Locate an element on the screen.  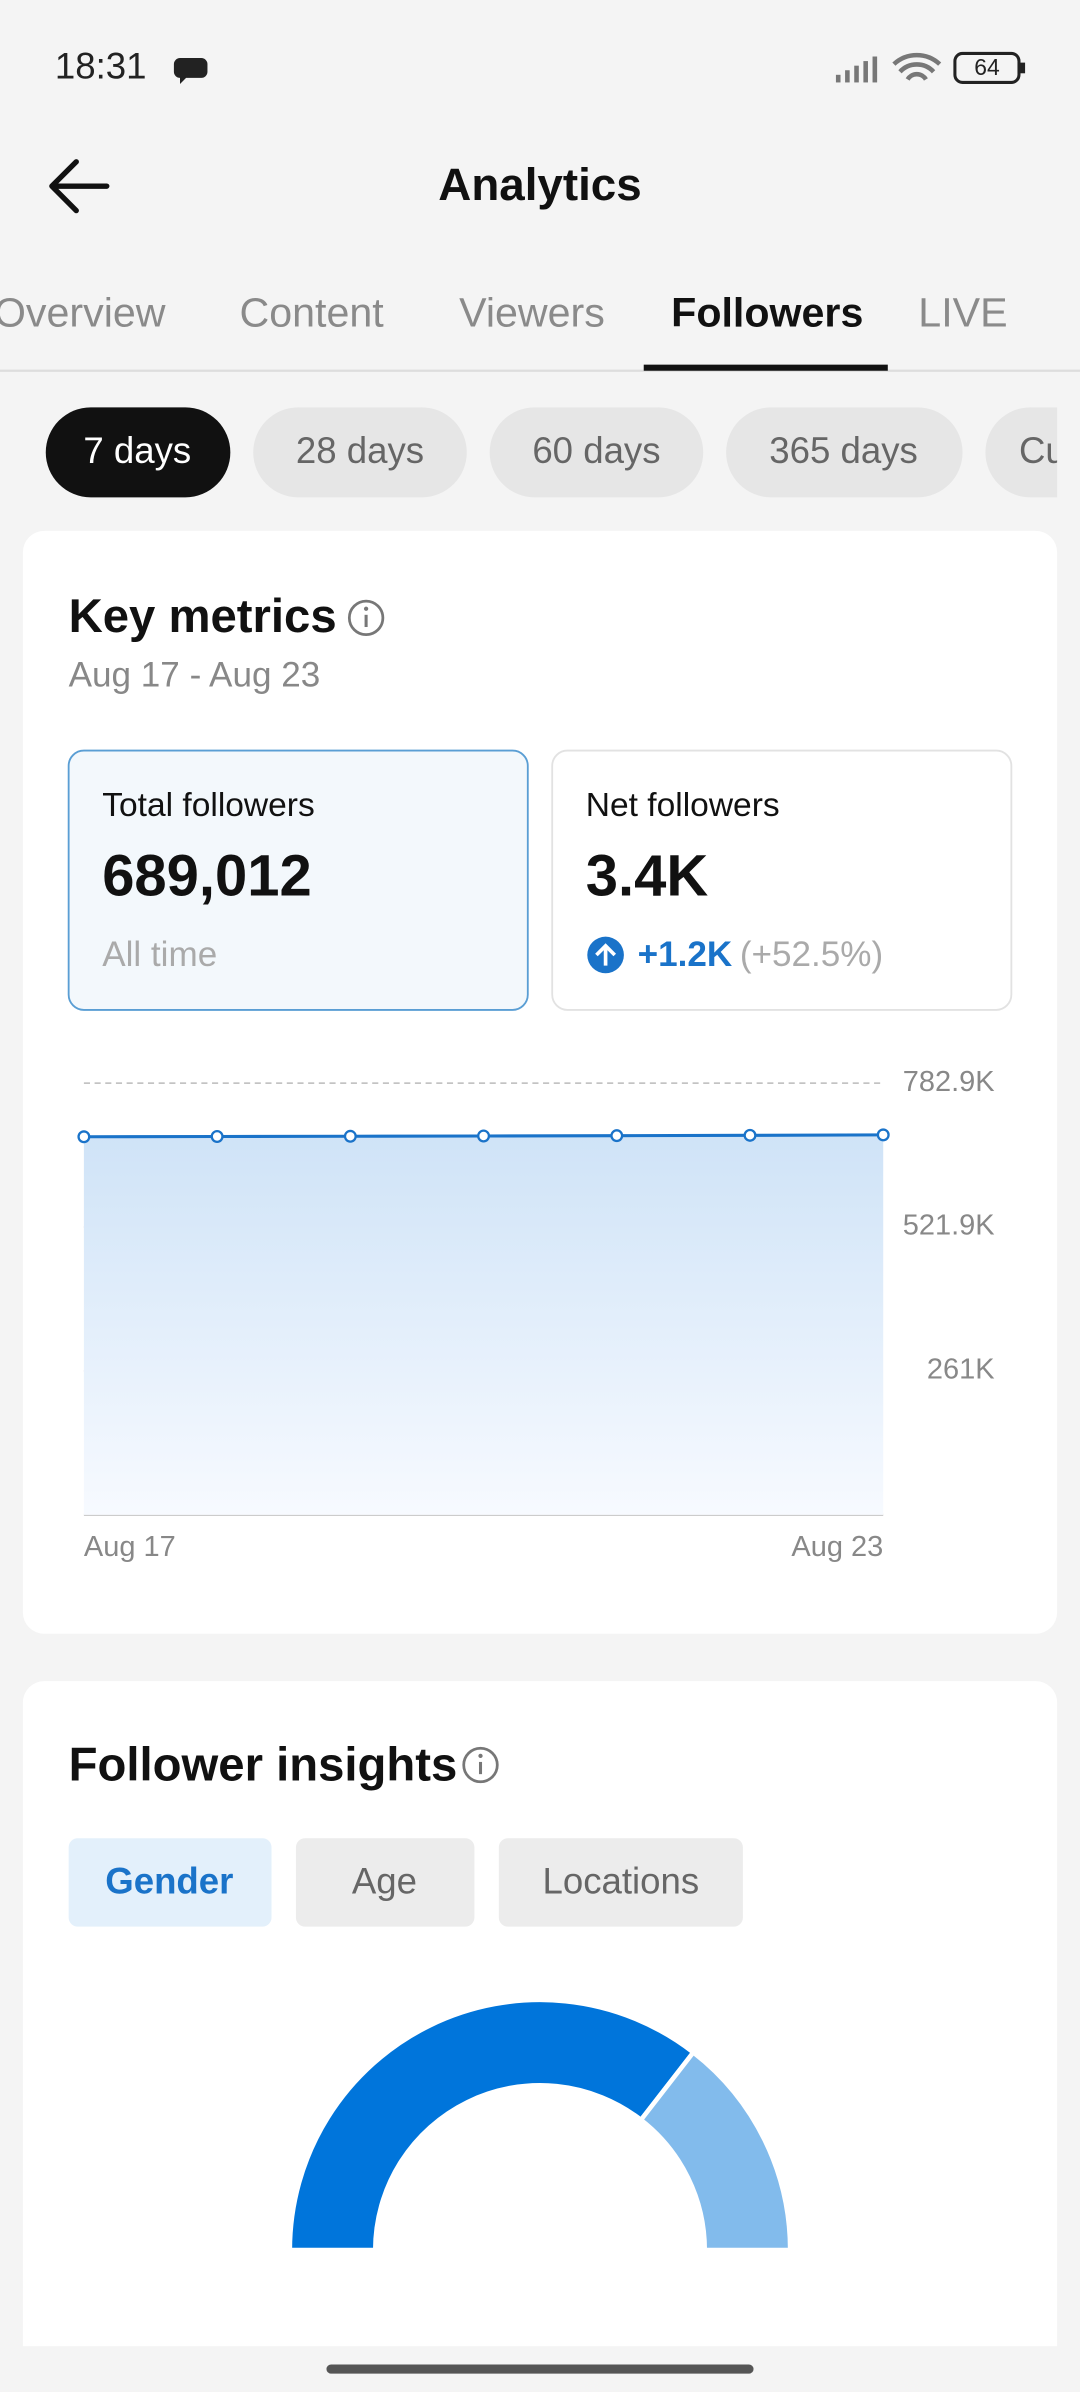
y-tick-label: 521.9K is located at coordinates (949, 1226).